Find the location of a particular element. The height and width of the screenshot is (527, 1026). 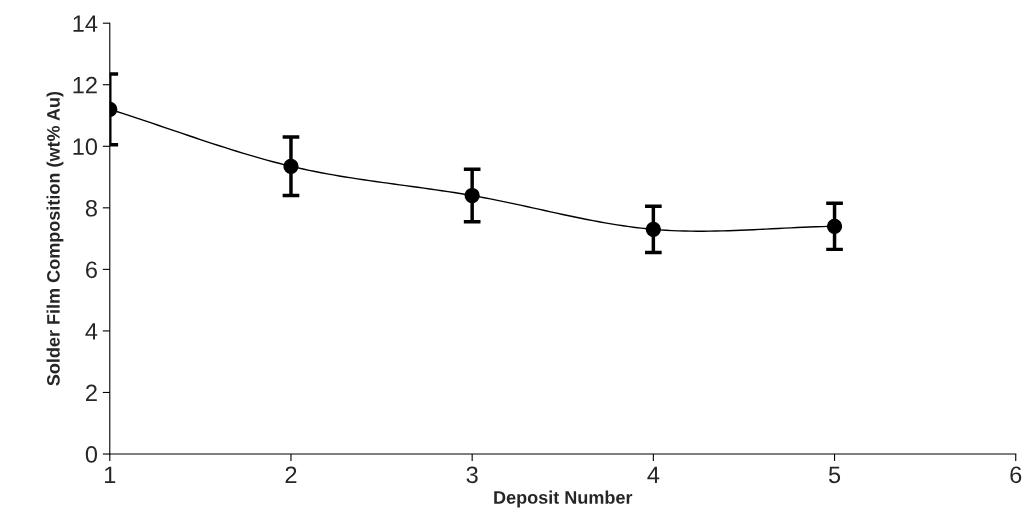

y-tick-label: 4 is located at coordinates (91, 331).